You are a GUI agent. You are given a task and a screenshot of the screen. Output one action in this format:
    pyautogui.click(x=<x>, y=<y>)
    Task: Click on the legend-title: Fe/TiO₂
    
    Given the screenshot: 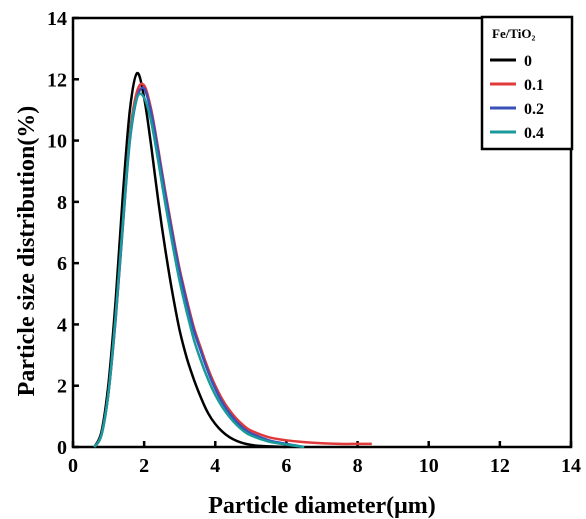 What is the action you would take?
    pyautogui.click(x=513, y=33)
    